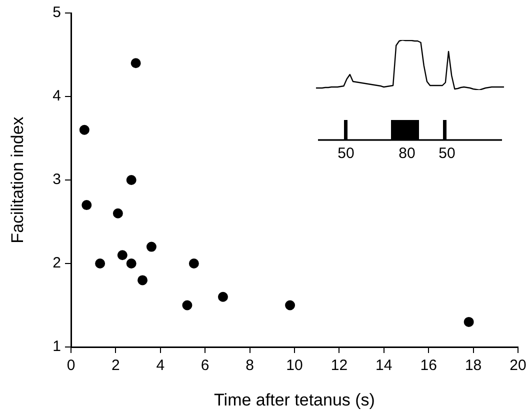  What do you see at coordinates (56, 96) in the screenshot?
I see `y-tick-label: 4` at bounding box center [56, 96].